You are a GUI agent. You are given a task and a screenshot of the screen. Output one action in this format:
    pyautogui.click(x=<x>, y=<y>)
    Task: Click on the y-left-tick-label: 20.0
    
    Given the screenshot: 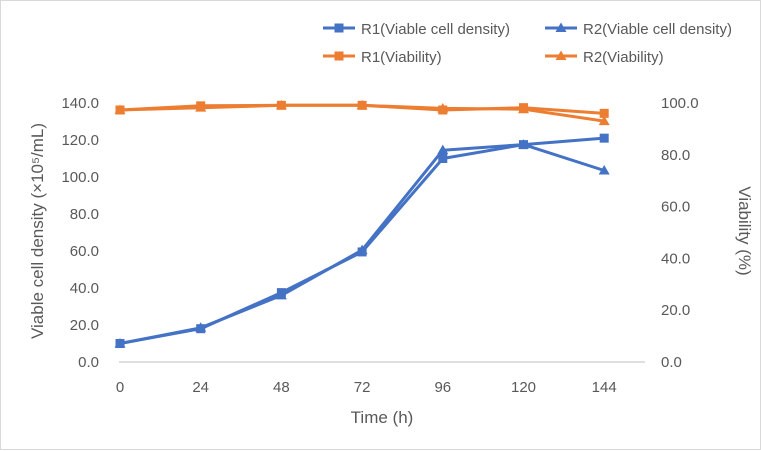 What is the action you would take?
    pyautogui.click(x=84, y=325)
    